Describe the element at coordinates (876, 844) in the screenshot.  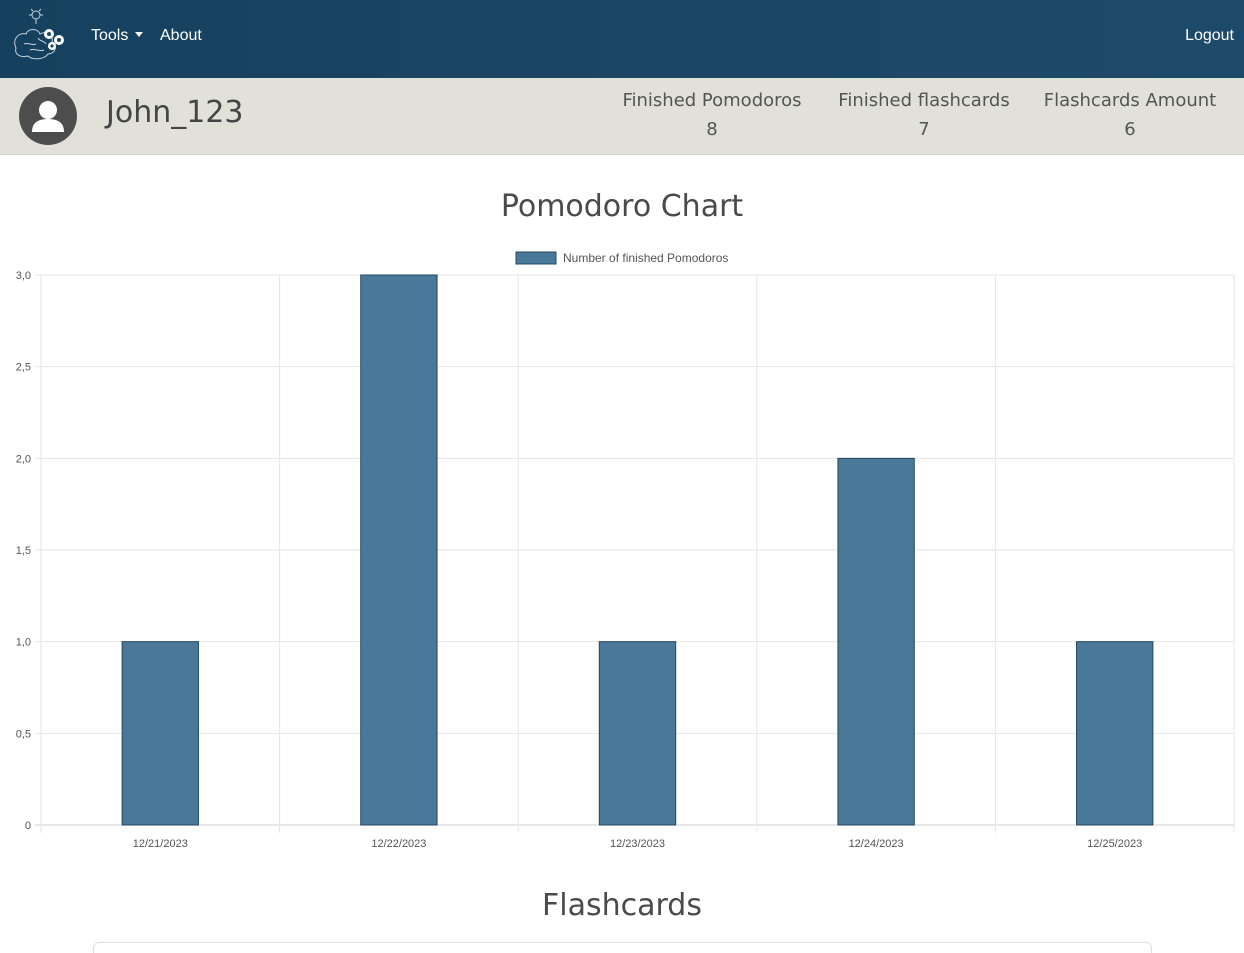
I see `x-tick-label: 12/24/2023` at that location.